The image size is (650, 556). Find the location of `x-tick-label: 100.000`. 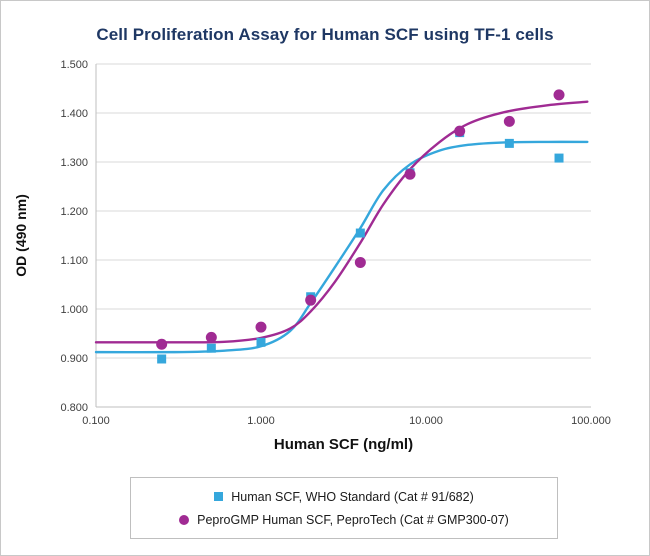

x-tick-label: 100.000 is located at coordinates (591, 421).